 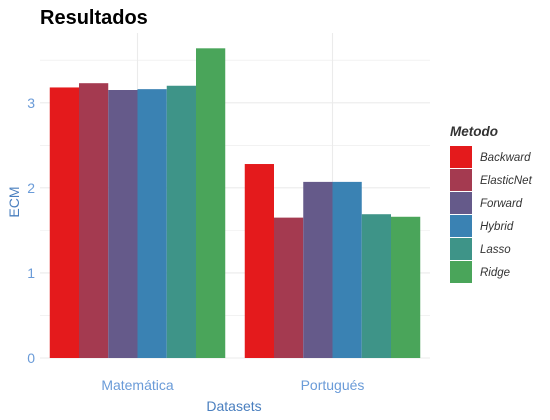 What do you see at coordinates (94, 220) in the screenshot?
I see `bar-elasticnet-matematica` at bounding box center [94, 220].